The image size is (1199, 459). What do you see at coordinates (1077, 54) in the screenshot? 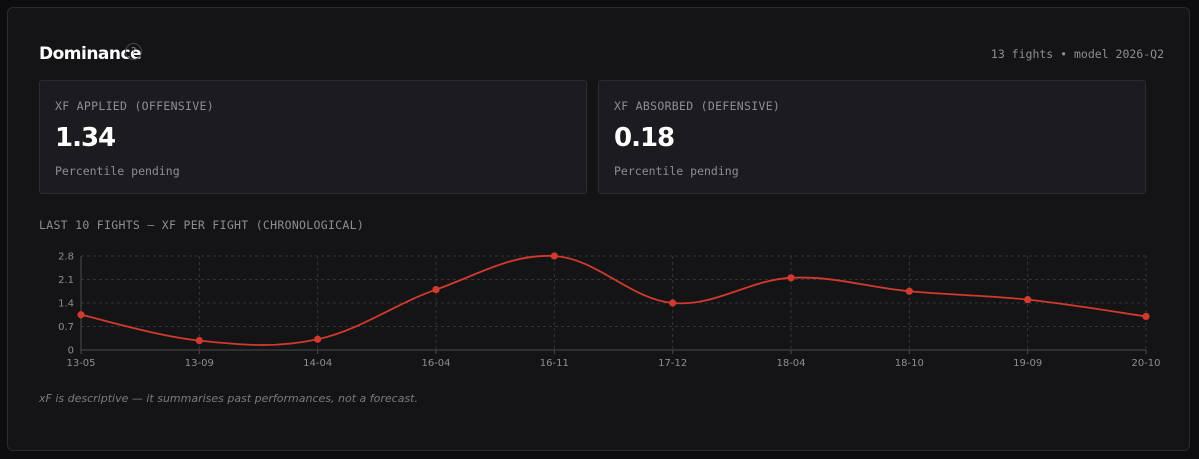
I see `model-meta: 13 fights • model 2026-Q2` at bounding box center [1077, 54].